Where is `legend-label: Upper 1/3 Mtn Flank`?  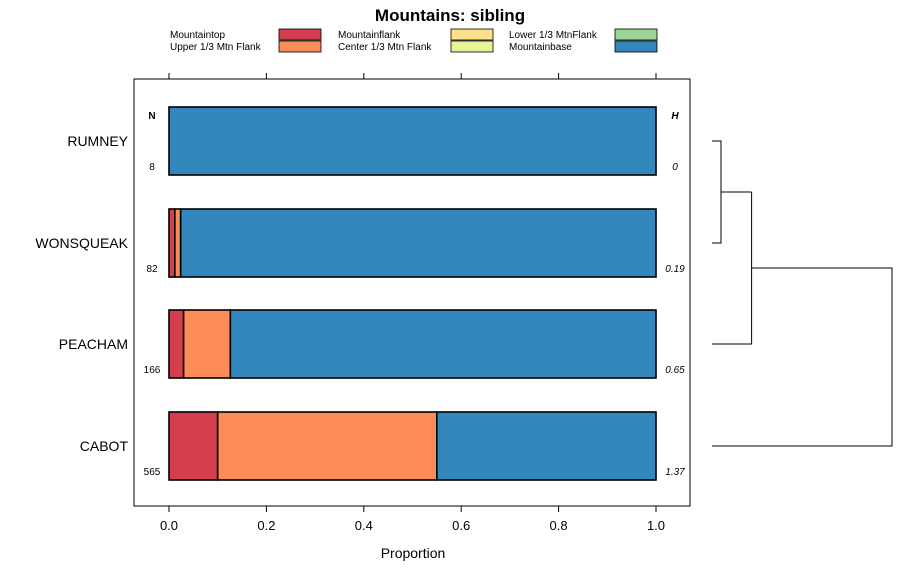
legend-label: Upper 1/3 Mtn Flank is located at coordinates (216, 47).